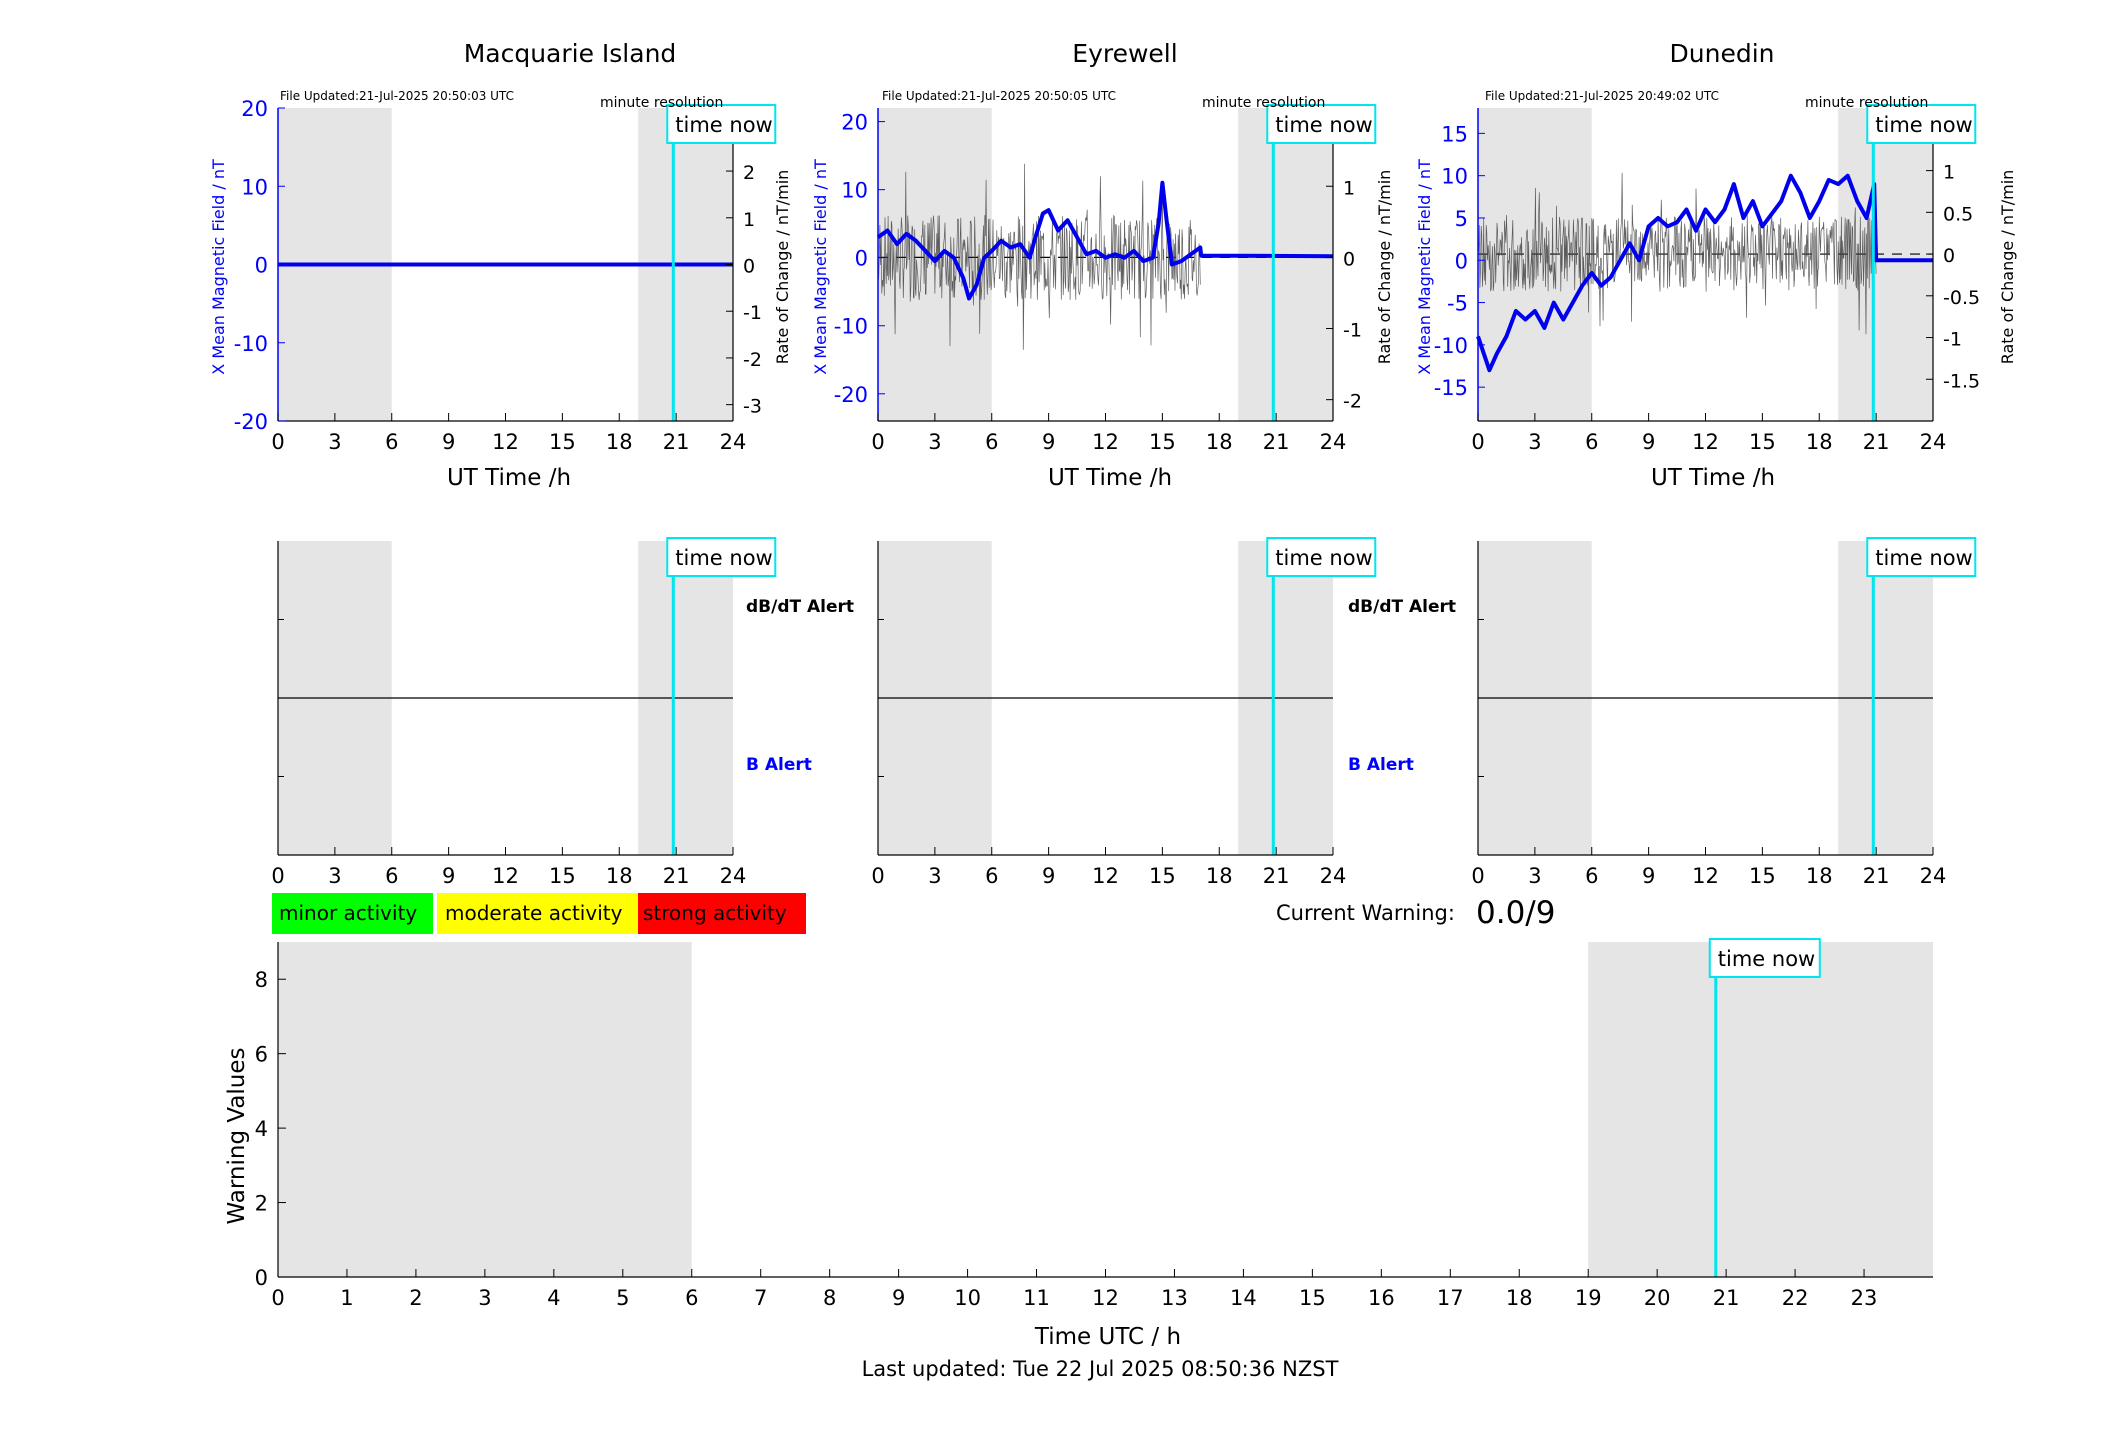 The image size is (2117, 1437). What do you see at coordinates (261, 1278) in the screenshot?
I see `warning-chart-y-tick-label-0: 0` at bounding box center [261, 1278].